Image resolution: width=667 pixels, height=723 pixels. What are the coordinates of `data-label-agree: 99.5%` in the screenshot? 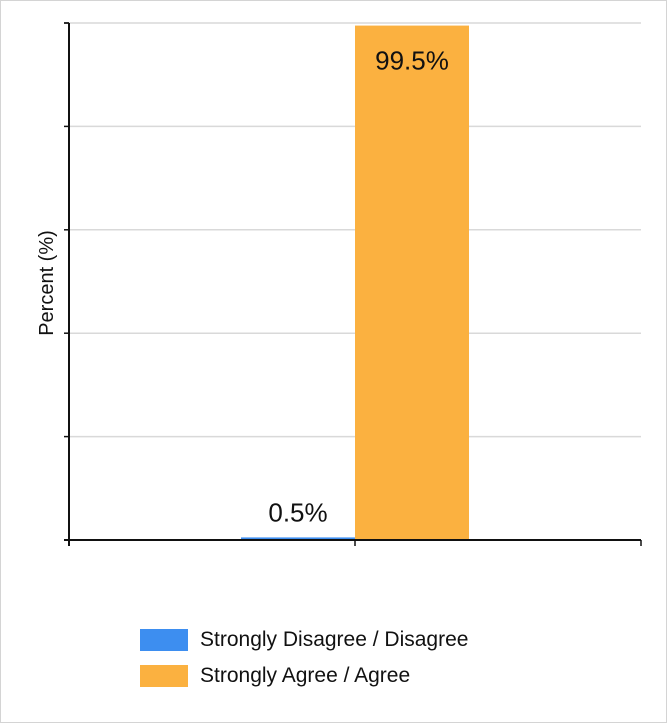 It's located at (412, 61).